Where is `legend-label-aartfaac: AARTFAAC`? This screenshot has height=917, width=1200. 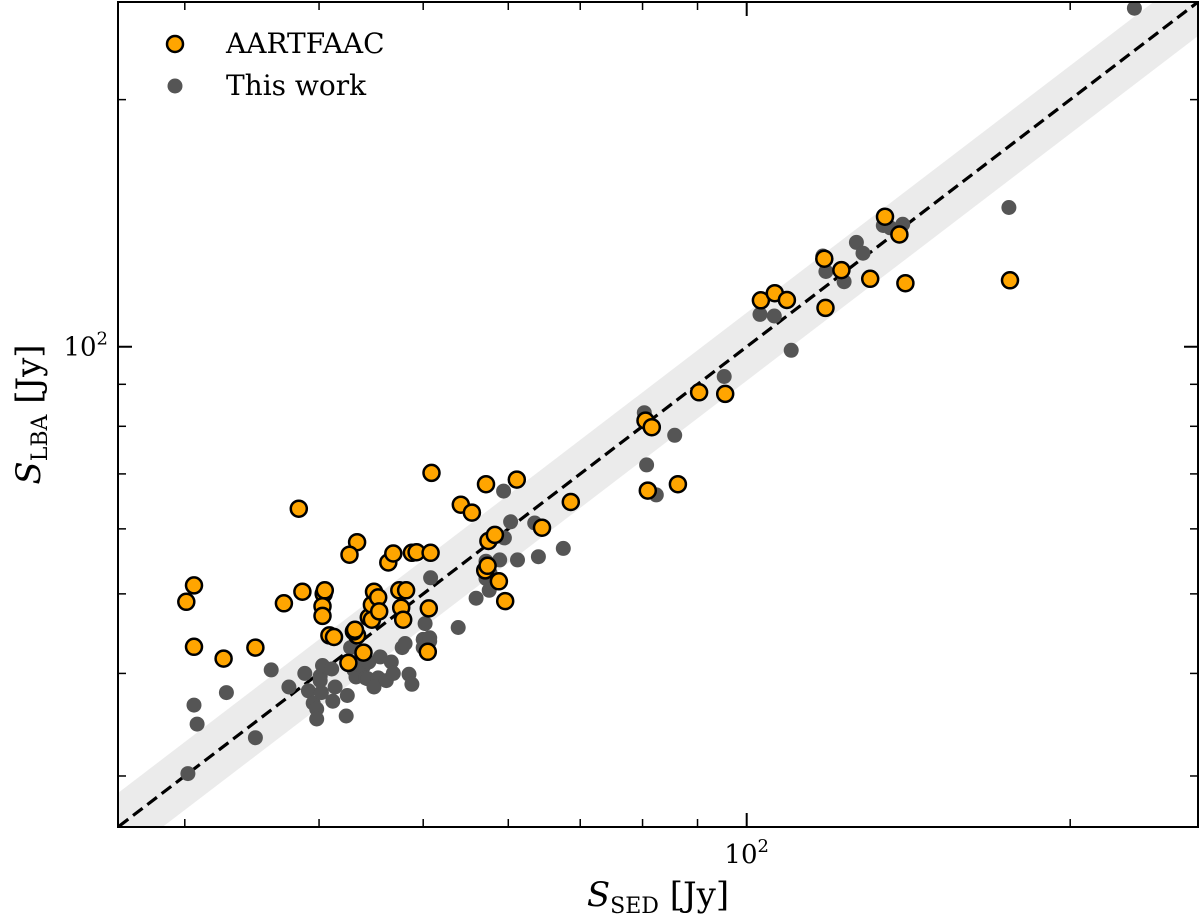
legend-label-aartfaac: AARTFAAC is located at coordinates (305, 43).